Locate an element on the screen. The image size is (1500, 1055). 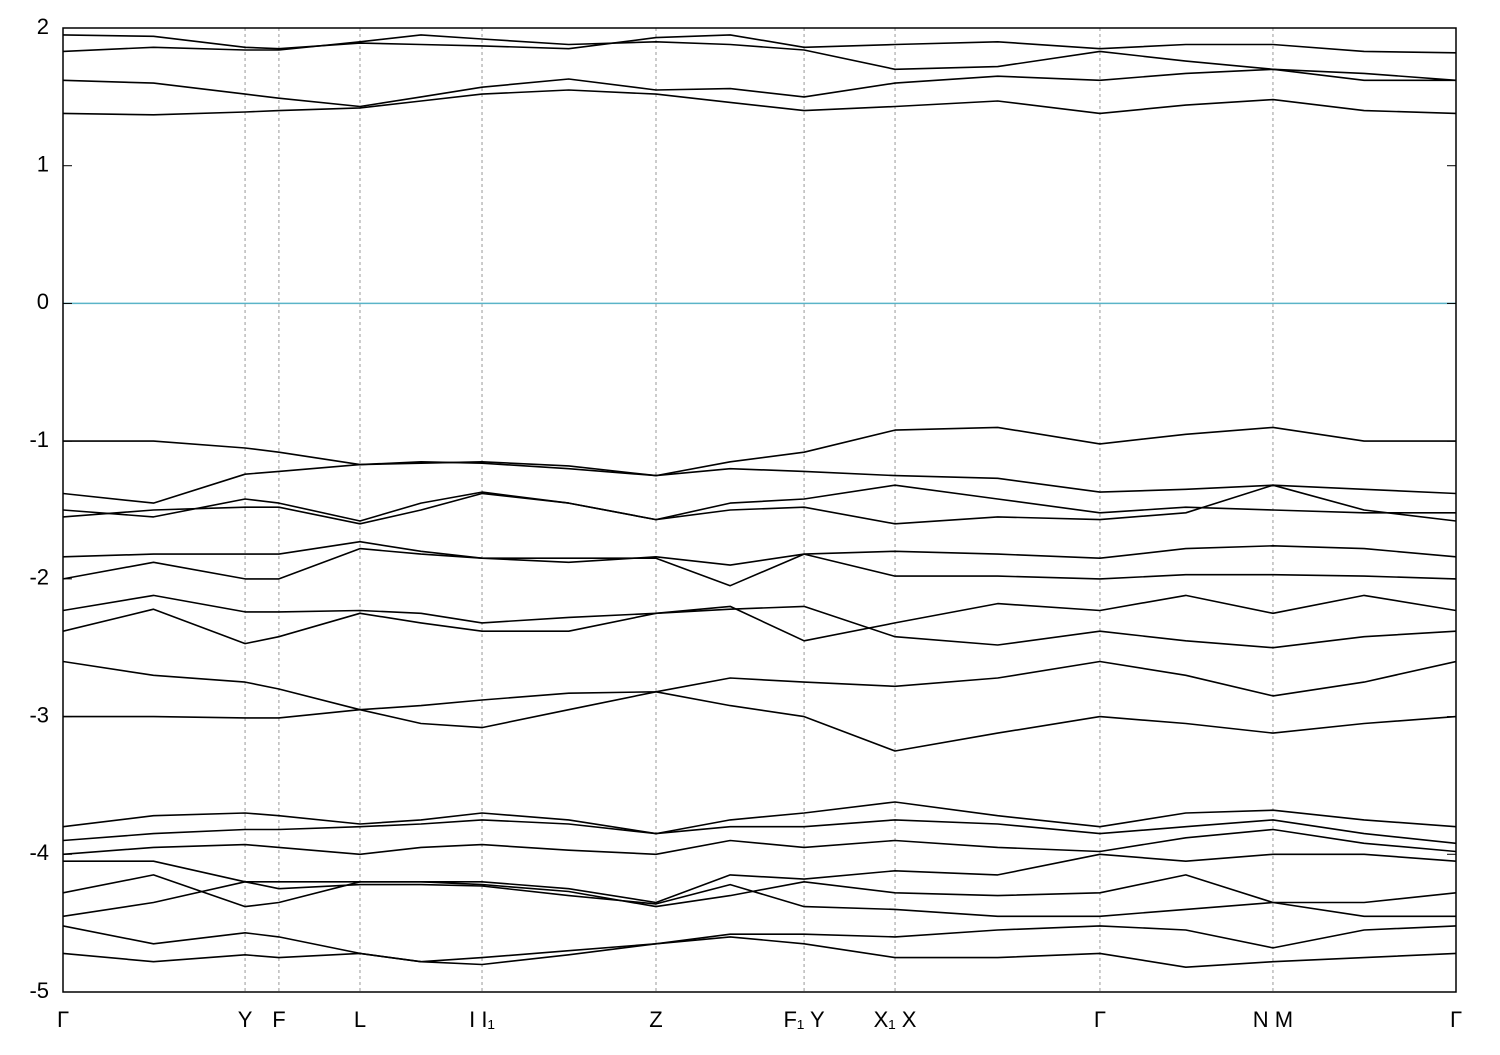
x-tick-label: F₁ Y is located at coordinates (804, 1019).